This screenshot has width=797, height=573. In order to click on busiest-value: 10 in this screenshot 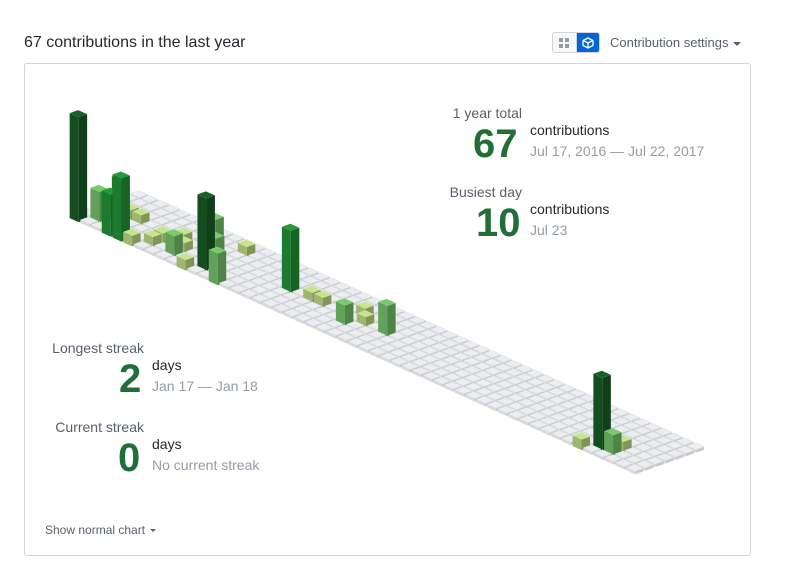, I will do `click(498, 223)`.